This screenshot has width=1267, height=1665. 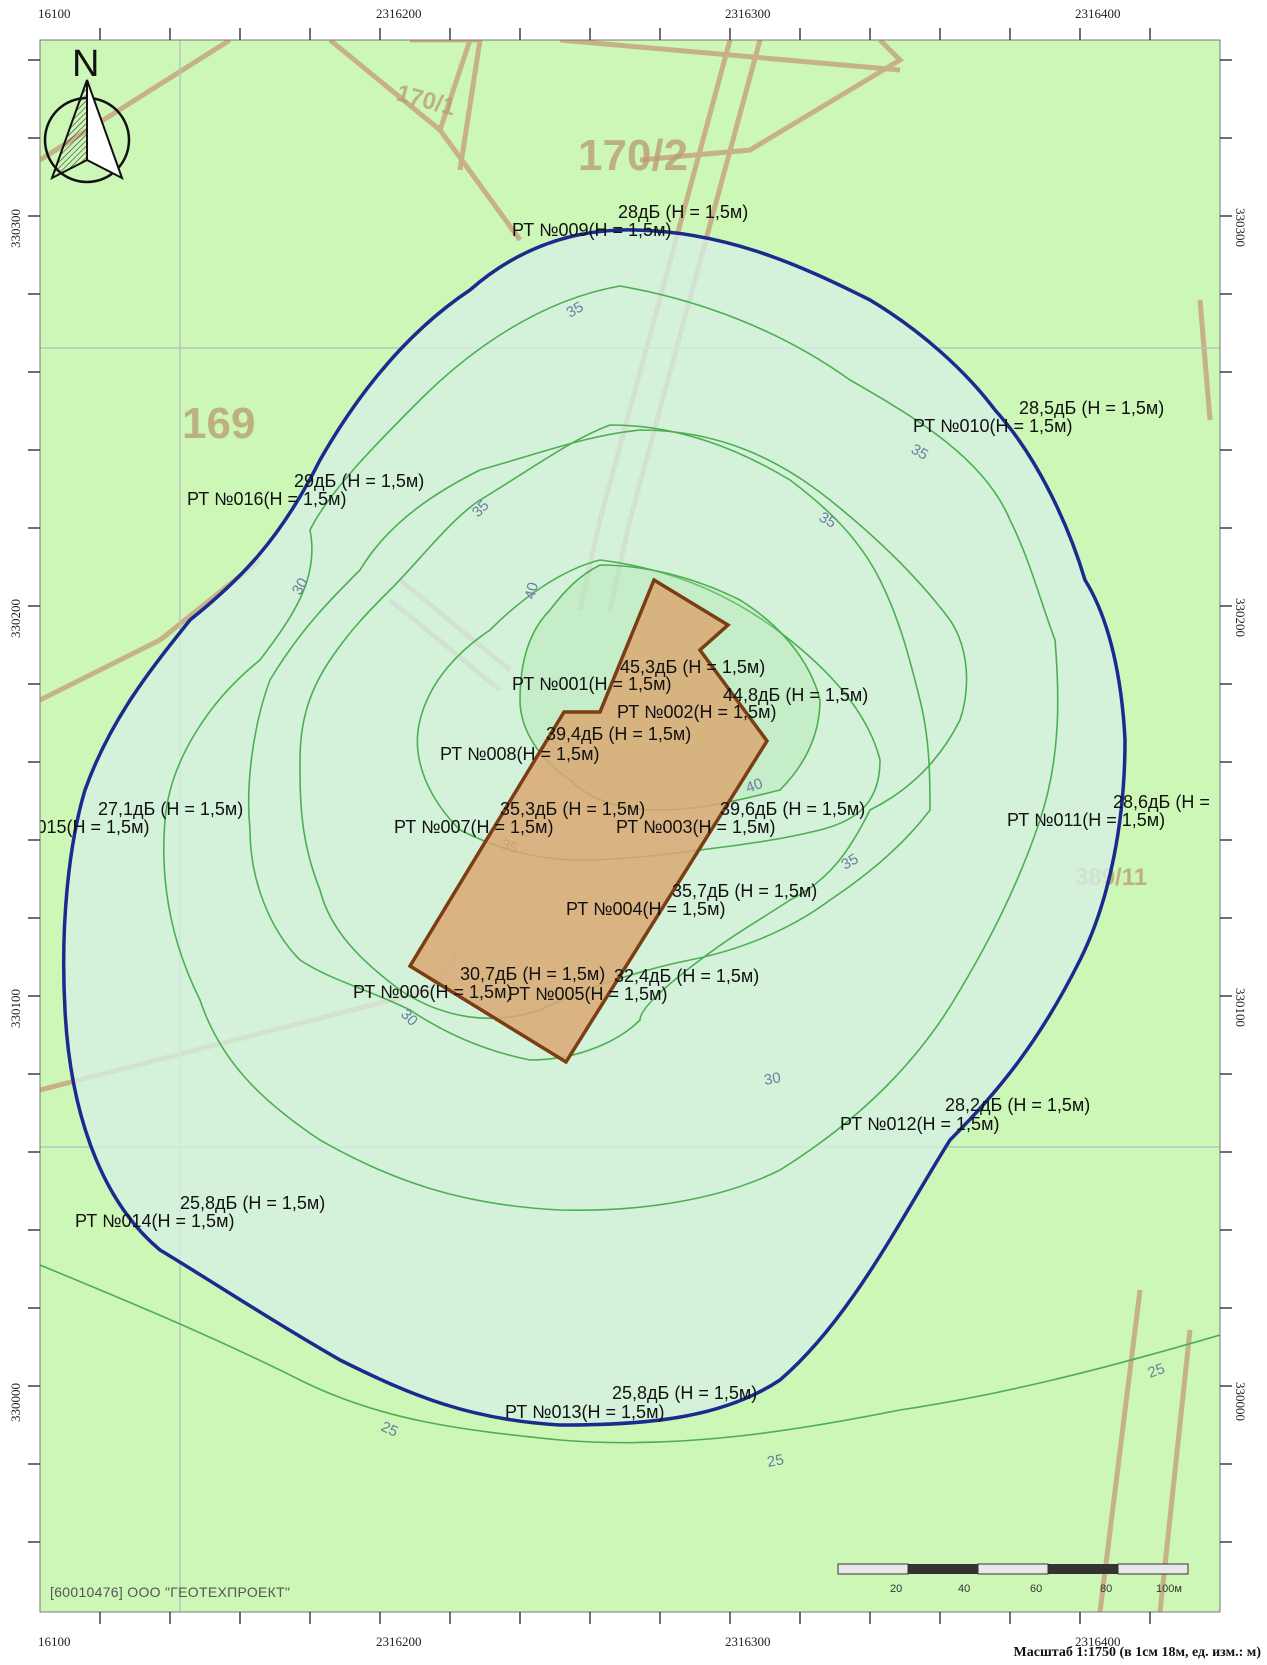 What do you see at coordinates (85, 64) in the screenshot?
I see `north-label: N` at bounding box center [85, 64].